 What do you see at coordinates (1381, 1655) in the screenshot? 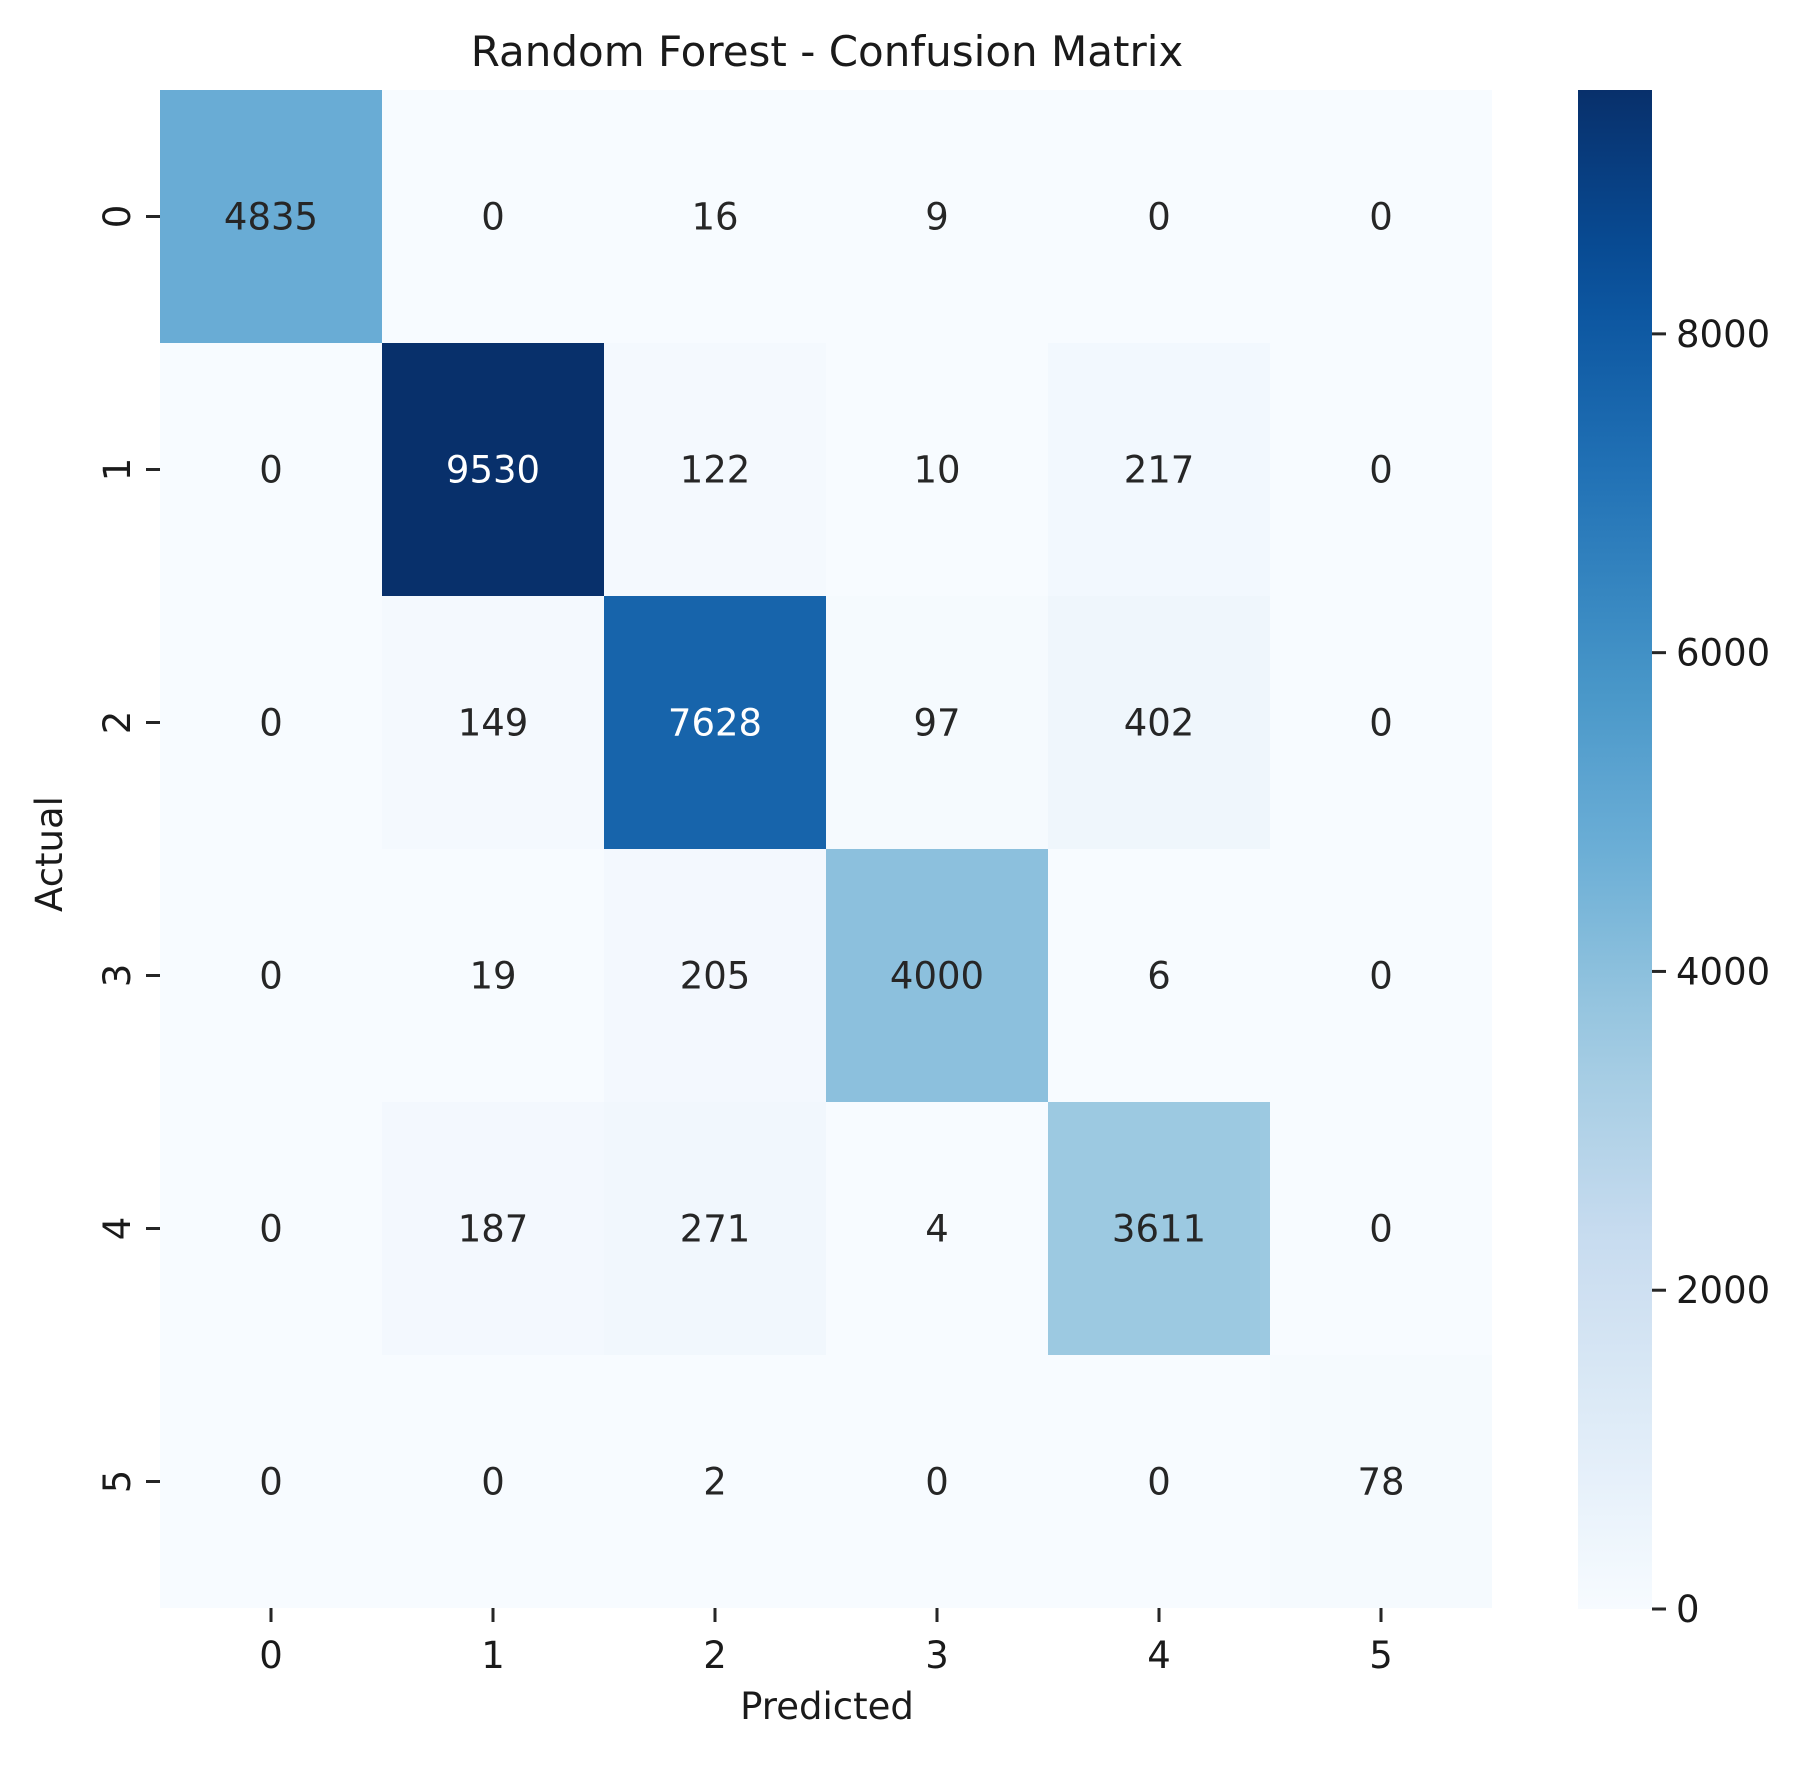
I see `x-tick-label: 5` at bounding box center [1381, 1655].